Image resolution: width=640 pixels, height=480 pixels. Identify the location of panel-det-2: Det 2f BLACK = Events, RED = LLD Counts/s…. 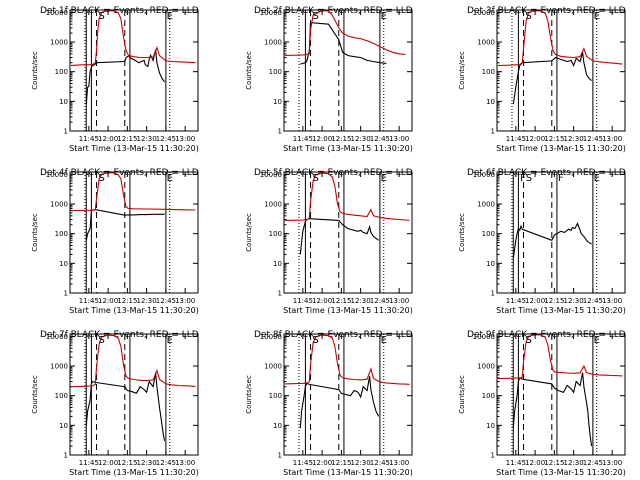
(329, 79).